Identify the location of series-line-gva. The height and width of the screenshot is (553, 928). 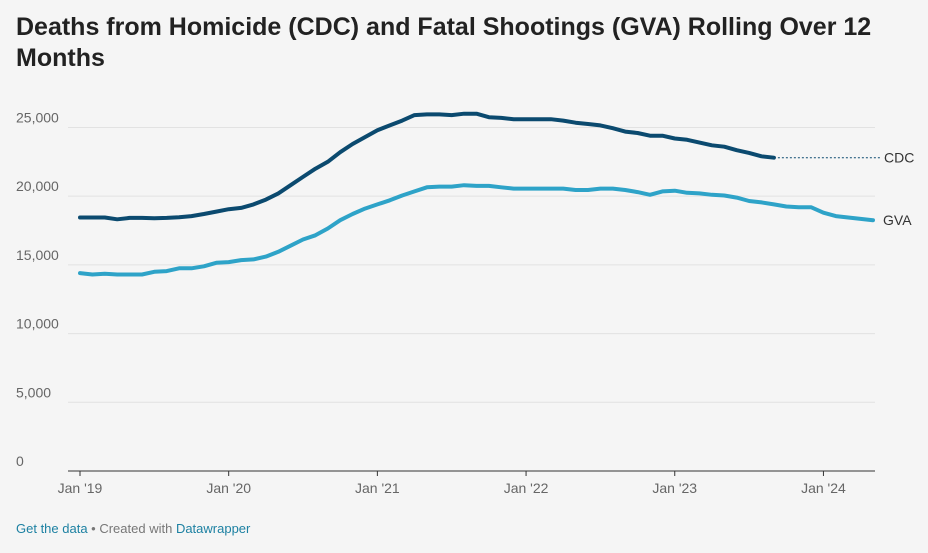
(476, 230).